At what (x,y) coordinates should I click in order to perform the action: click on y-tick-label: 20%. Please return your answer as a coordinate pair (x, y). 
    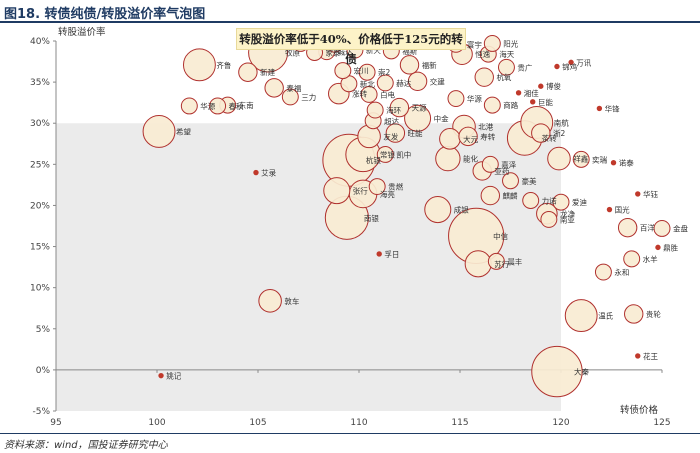
    Looking at the image, I should click on (40, 206).